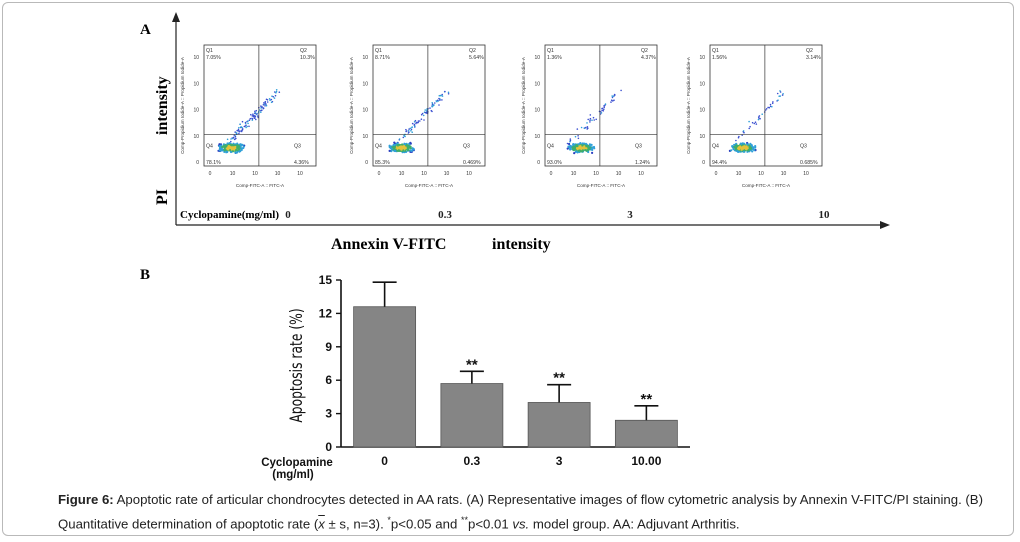 The image size is (1020, 542). Describe the element at coordinates (634, 524) in the screenshot. I see `caption-text5: model group. AA: Adjuvant Arthritis.` at that location.